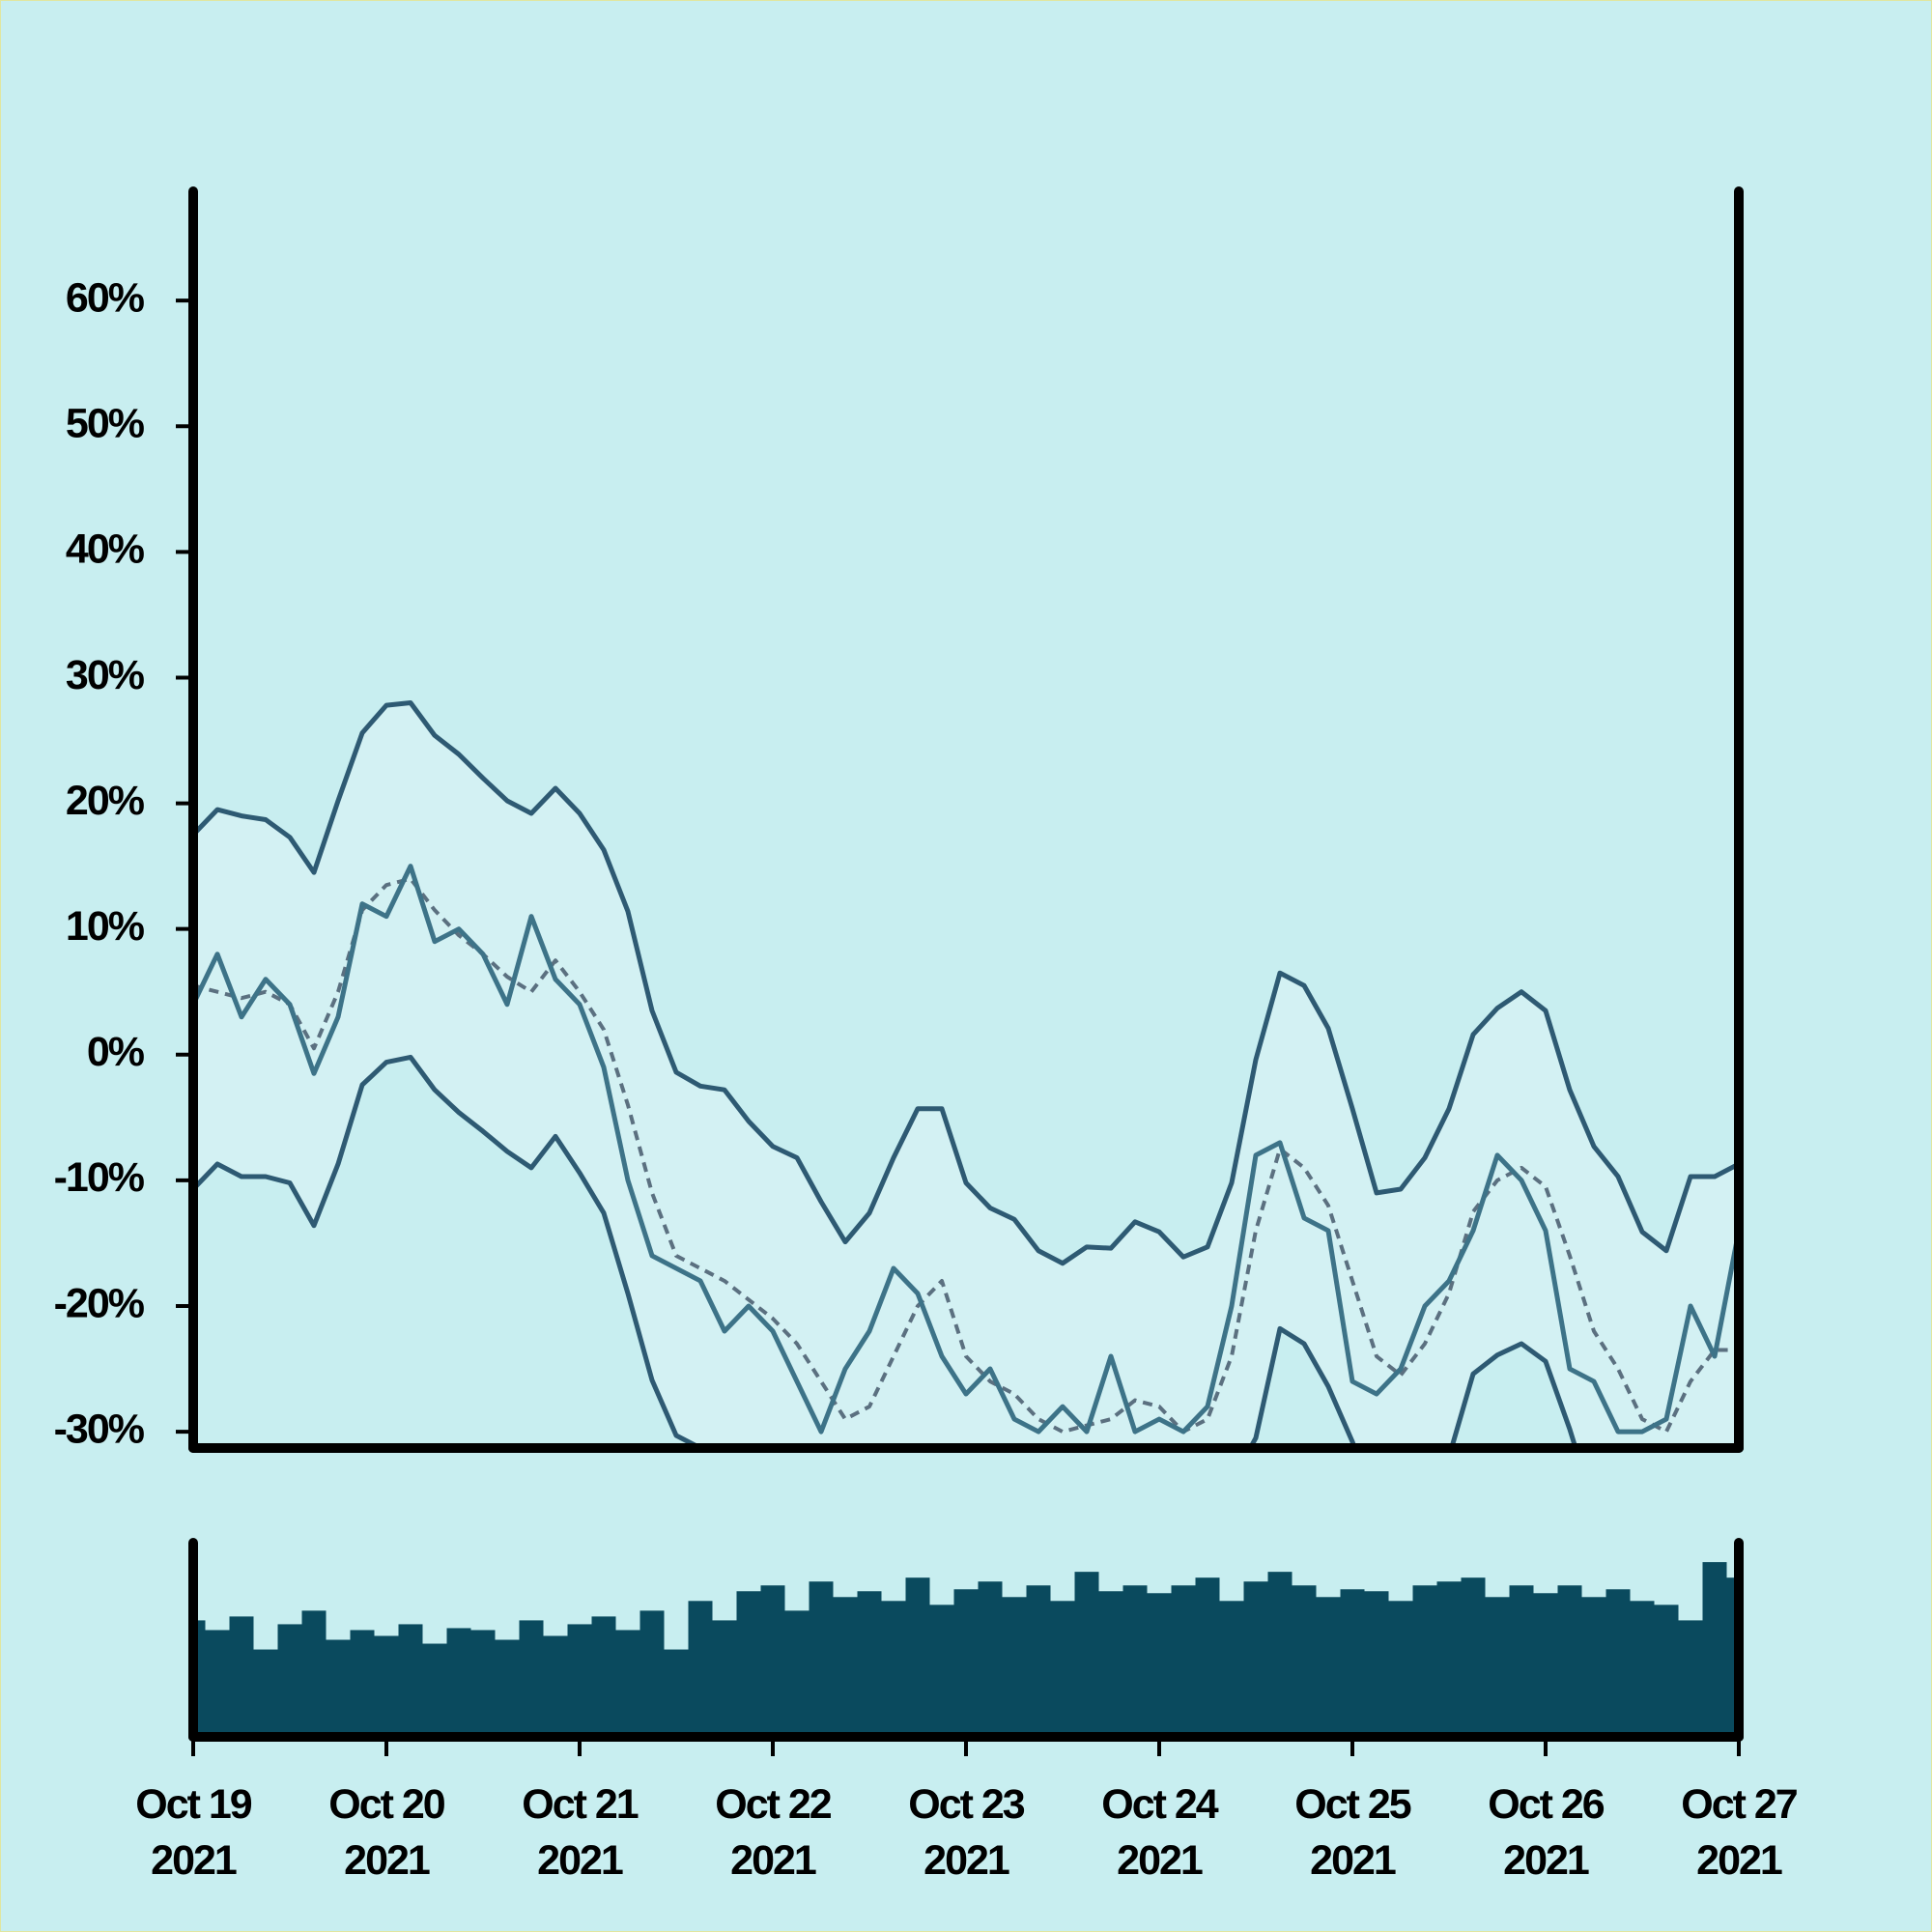 This screenshot has width=1932, height=1932. What do you see at coordinates (105, 424) in the screenshot?
I see `y-tick-label: 50%` at bounding box center [105, 424].